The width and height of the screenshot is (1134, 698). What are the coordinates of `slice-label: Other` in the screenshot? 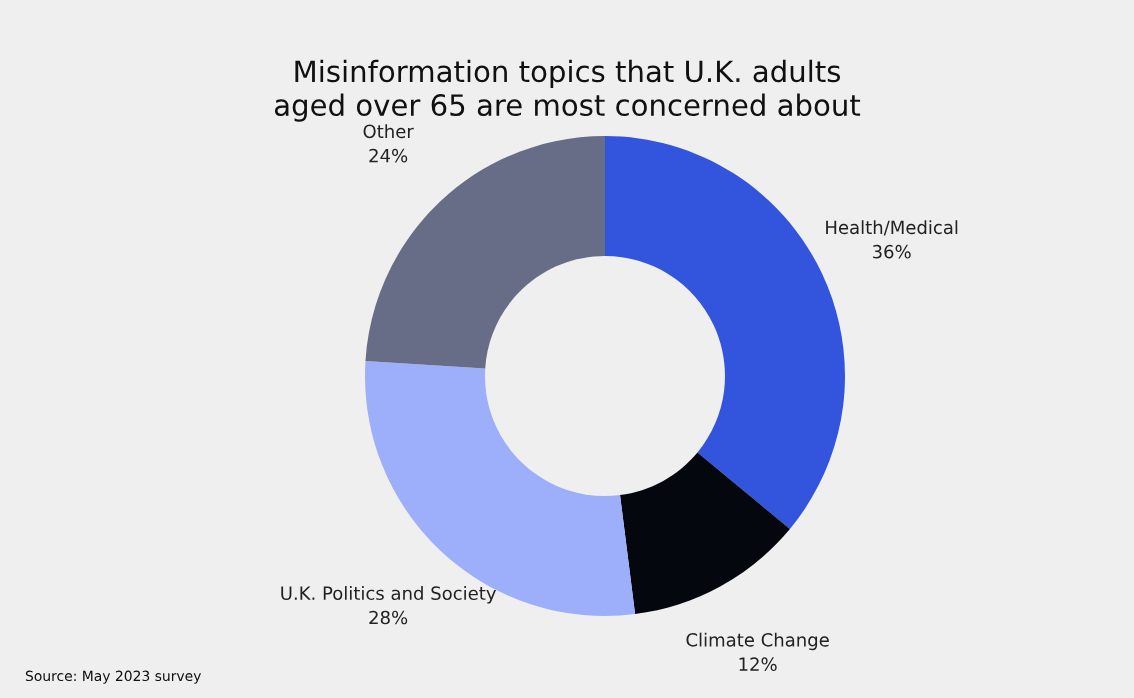 It's located at (388, 131).